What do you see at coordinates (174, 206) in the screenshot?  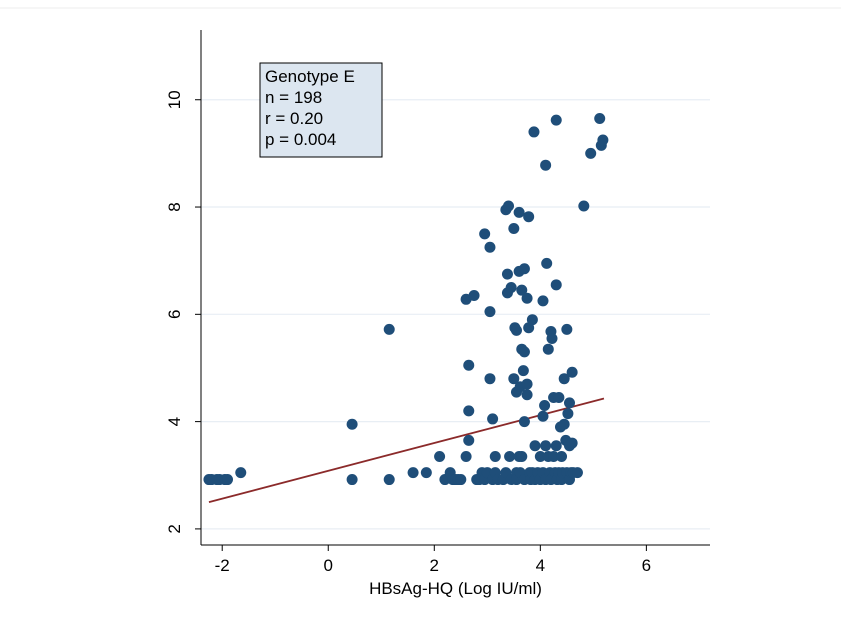 I see `y-tick-label-8: 8` at bounding box center [174, 206].